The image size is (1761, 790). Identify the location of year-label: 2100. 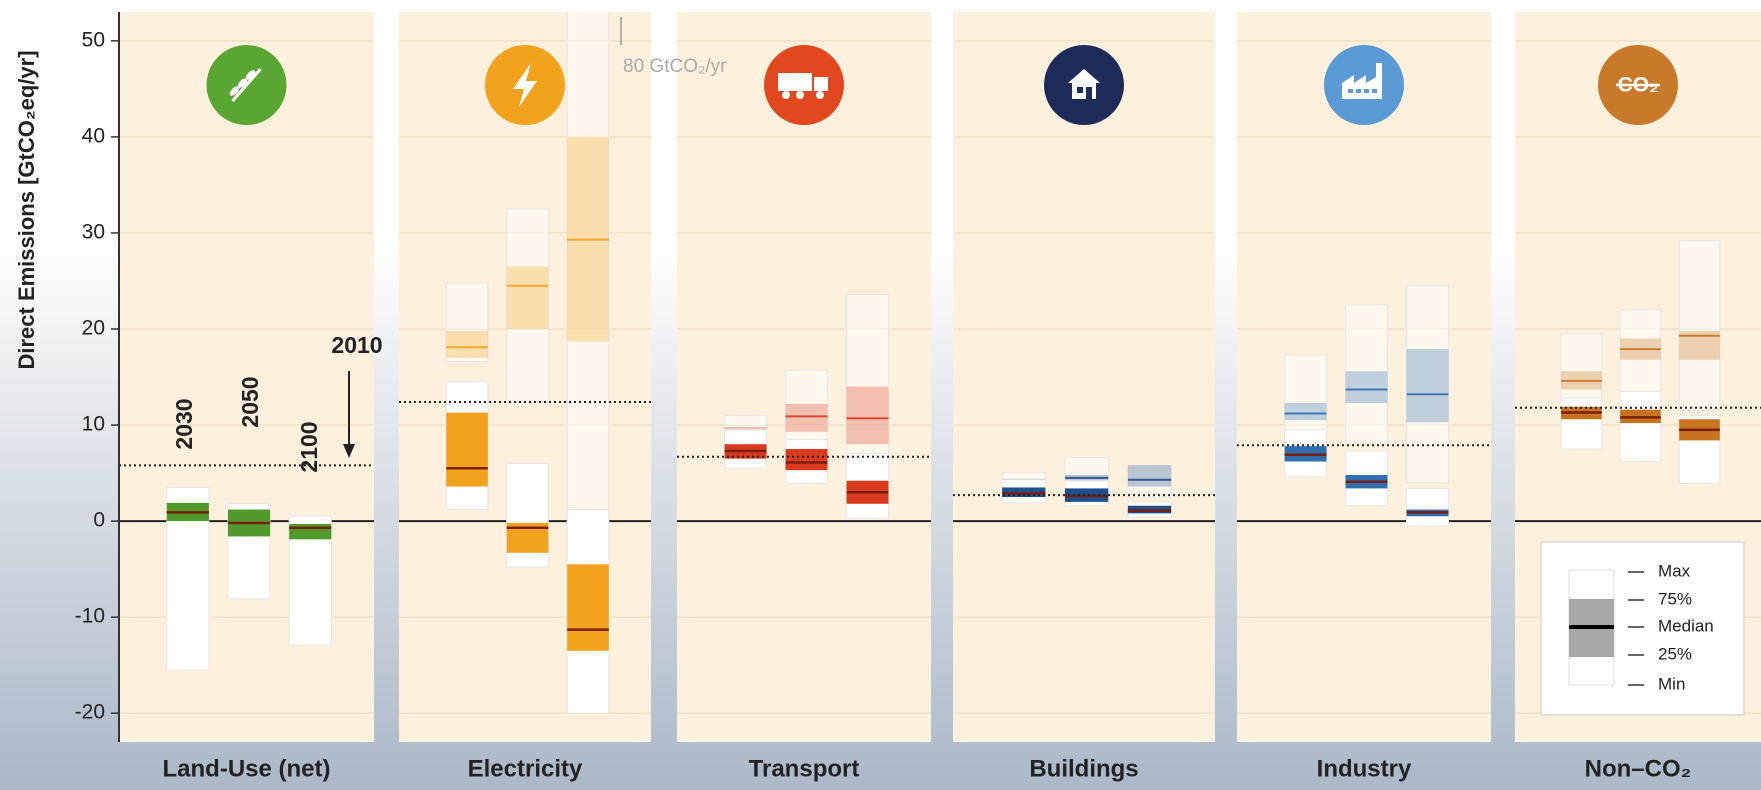
(309, 446).